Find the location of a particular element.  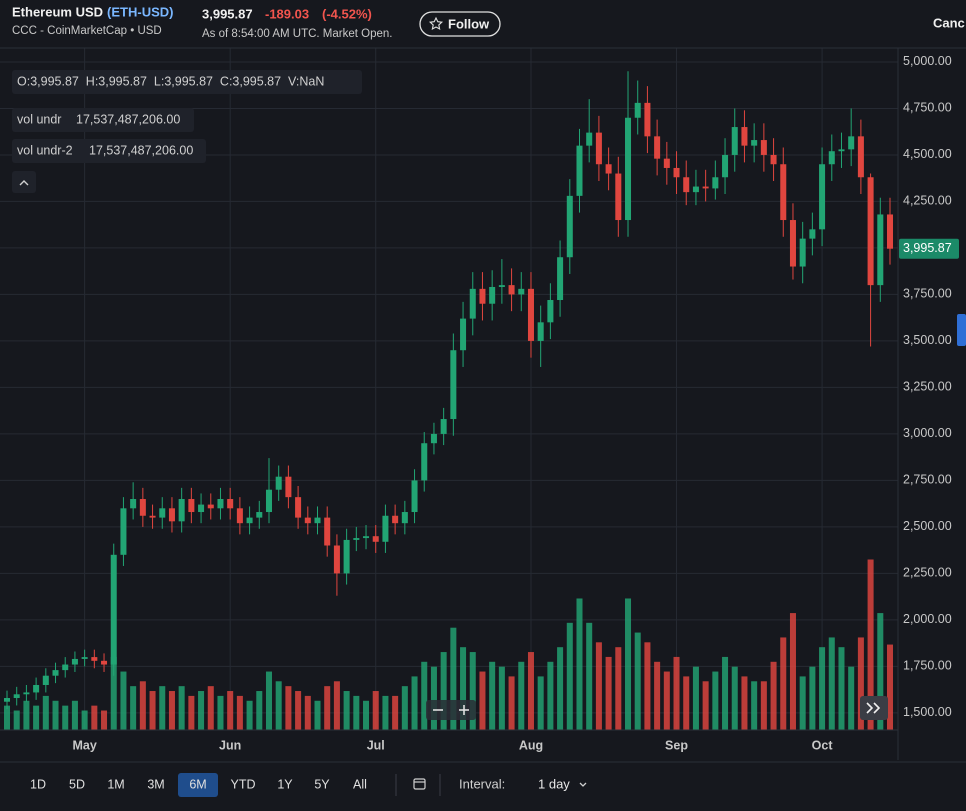

y-tick-label: 2,500.00 is located at coordinates (927, 526).